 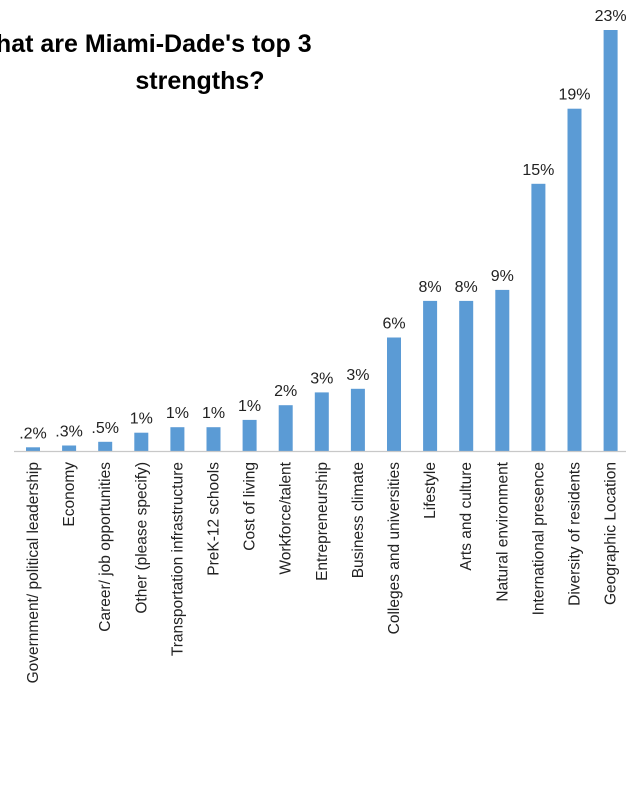 What do you see at coordinates (213, 413) in the screenshot?
I see `data-label-5: 1%` at bounding box center [213, 413].